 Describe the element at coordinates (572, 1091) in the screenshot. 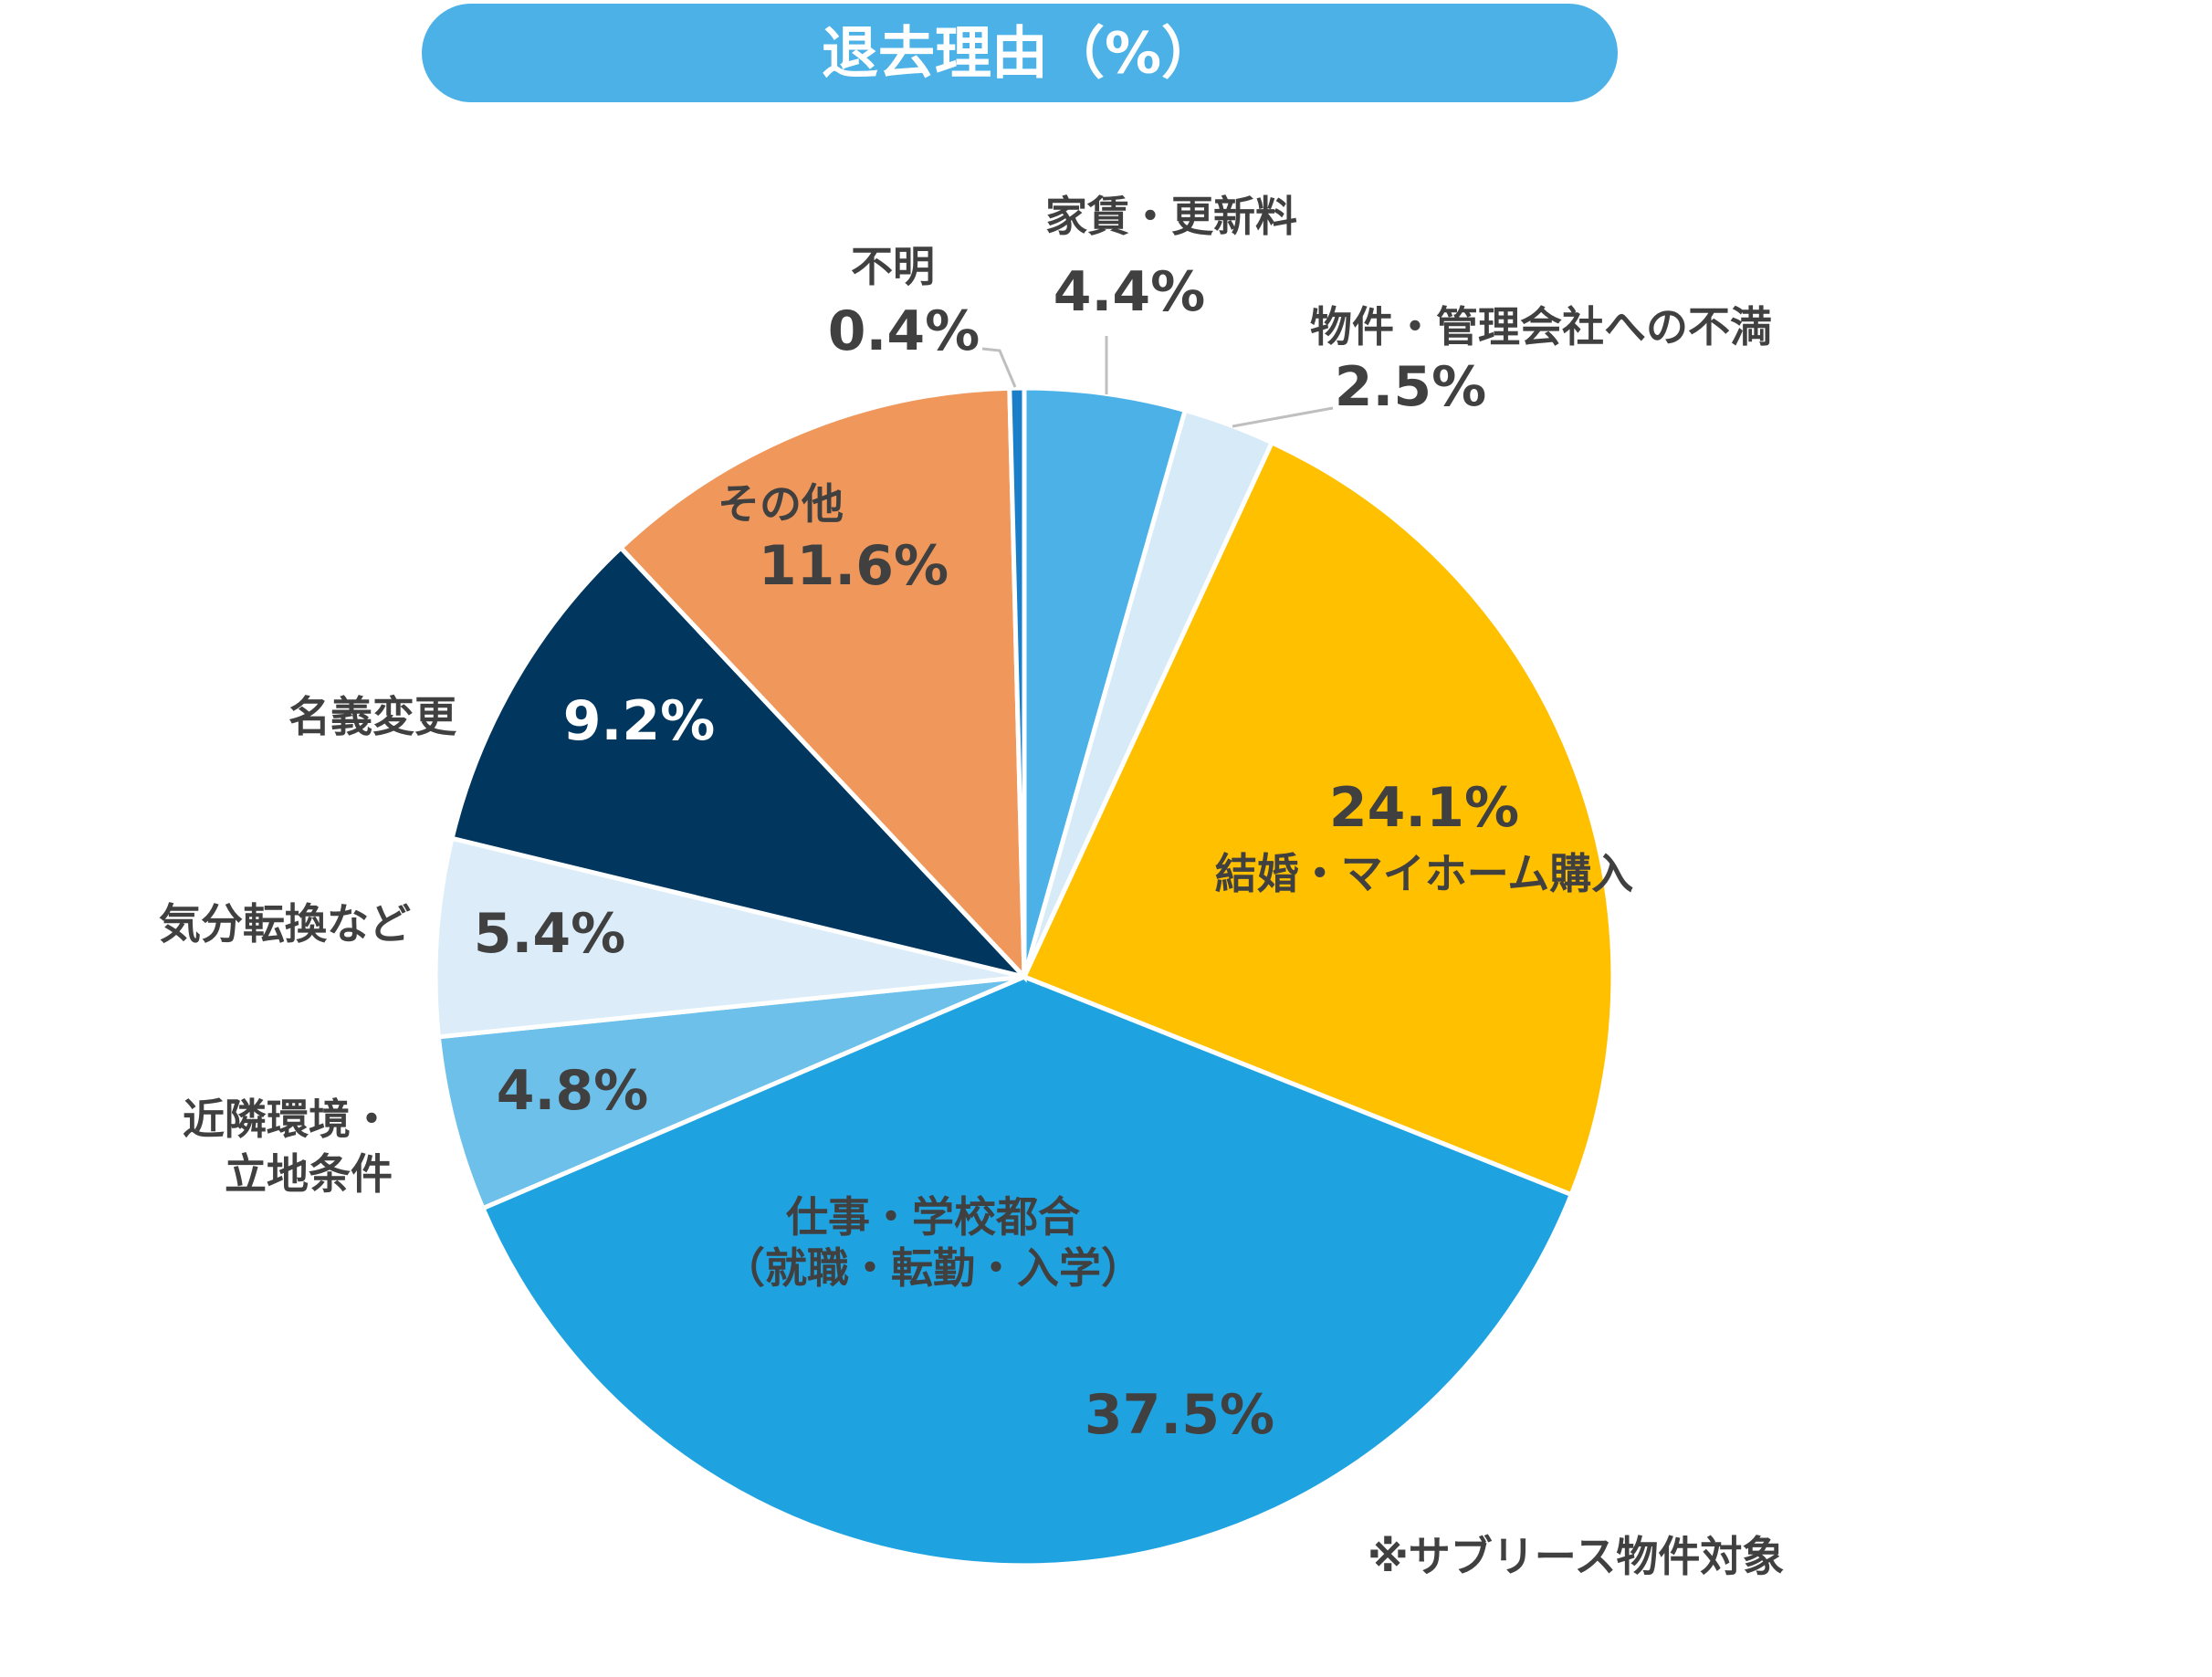

I see `data-label-4: 4.8%` at that location.